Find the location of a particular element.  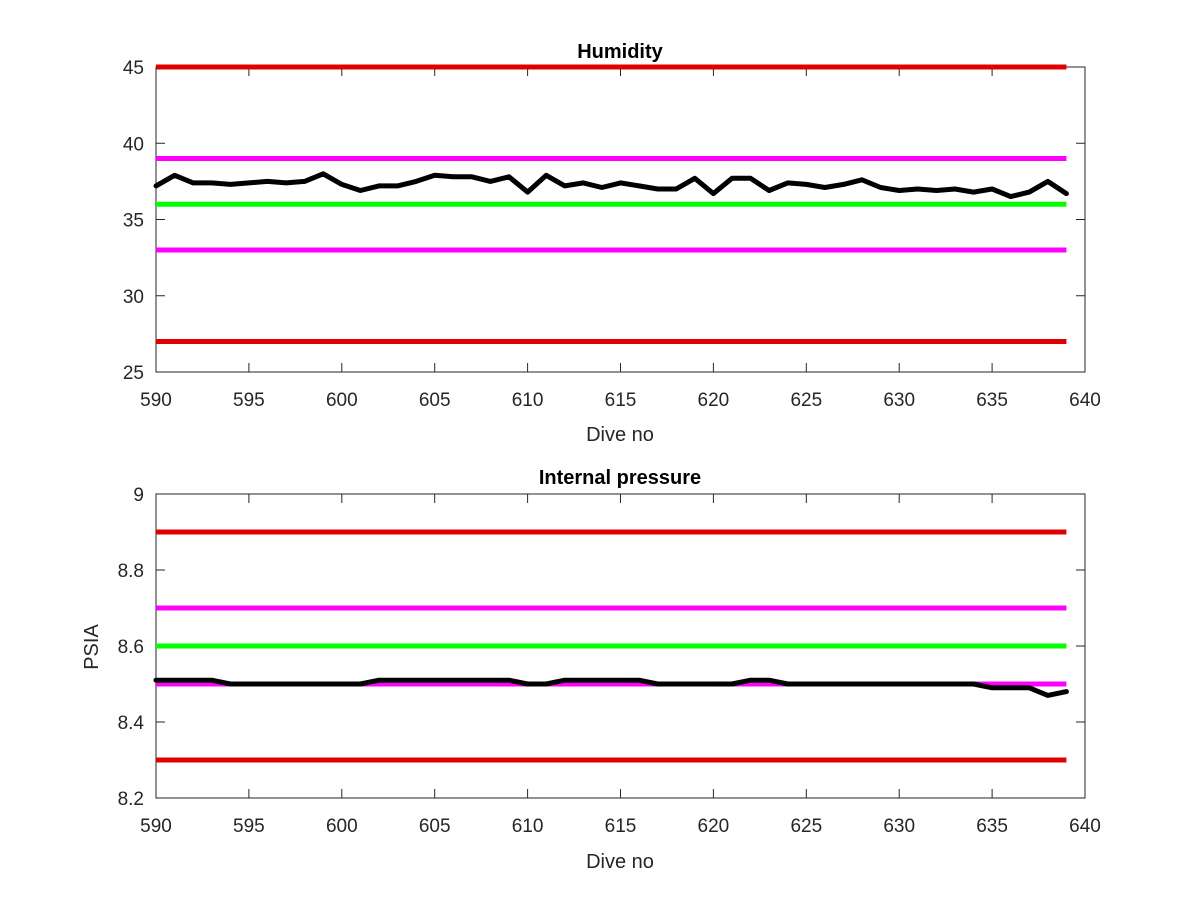

y-tick-label: 8.4 is located at coordinates (131, 723).